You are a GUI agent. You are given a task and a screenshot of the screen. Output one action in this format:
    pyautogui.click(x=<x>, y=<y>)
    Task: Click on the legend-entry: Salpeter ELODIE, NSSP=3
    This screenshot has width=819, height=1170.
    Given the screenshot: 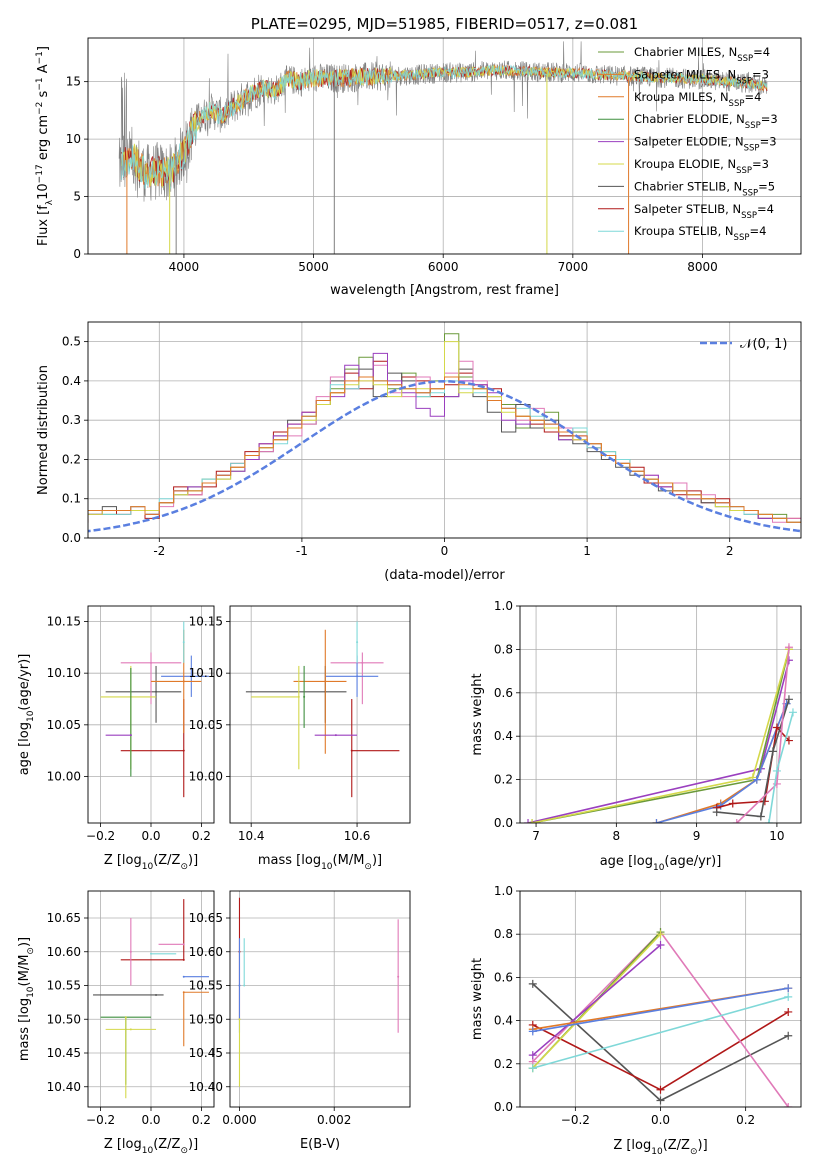 What is the action you would take?
    pyautogui.click(x=705, y=144)
    